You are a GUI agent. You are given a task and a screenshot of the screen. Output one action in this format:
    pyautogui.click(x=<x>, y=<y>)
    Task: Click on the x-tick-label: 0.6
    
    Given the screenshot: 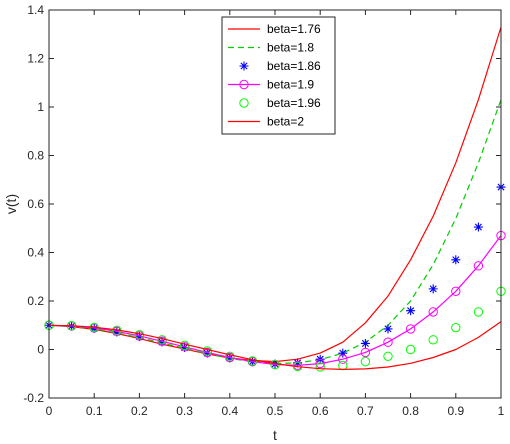 What is the action you would take?
    pyautogui.click(x=320, y=411)
    